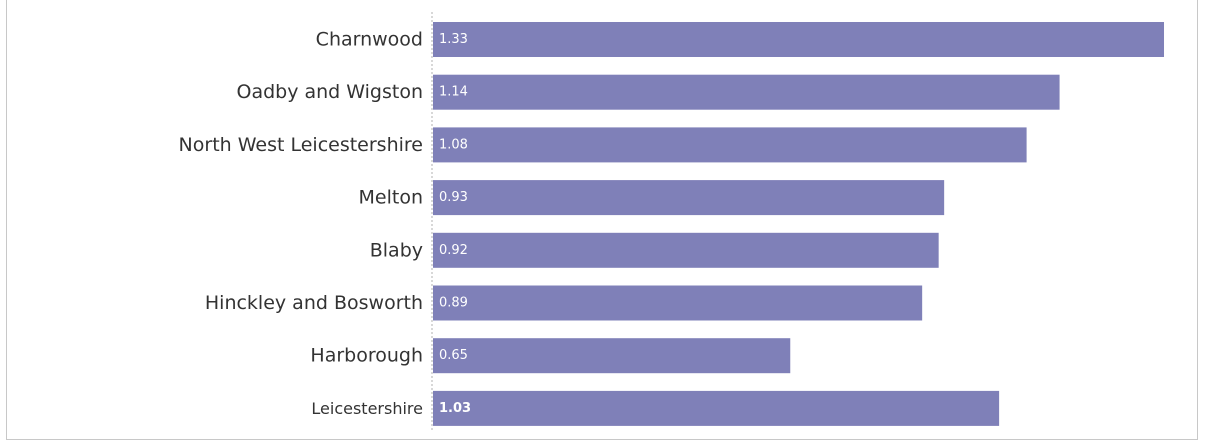  What do you see at coordinates (391, 198) in the screenshot?
I see `category-label: Melton` at bounding box center [391, 198].